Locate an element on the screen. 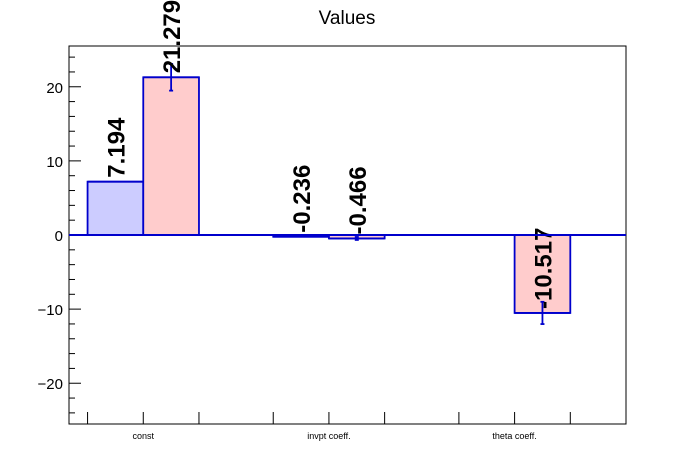 The height and width of the screenshot is (472, 696). data-label: -0.236 is located at coordinates (302, 199).